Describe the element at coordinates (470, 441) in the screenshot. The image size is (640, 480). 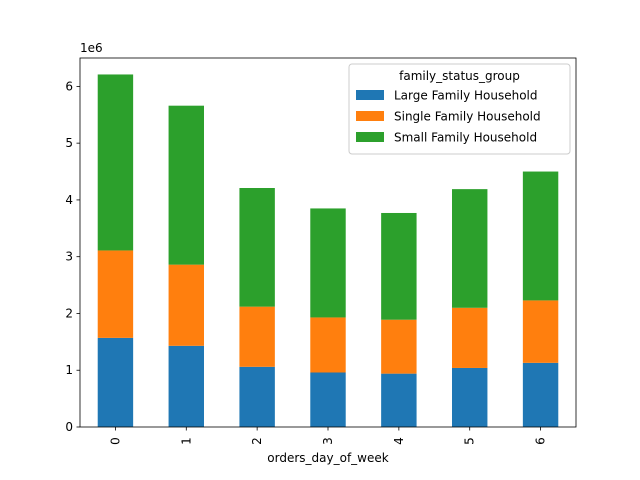
I see `x-tick-label: 5` at that location.